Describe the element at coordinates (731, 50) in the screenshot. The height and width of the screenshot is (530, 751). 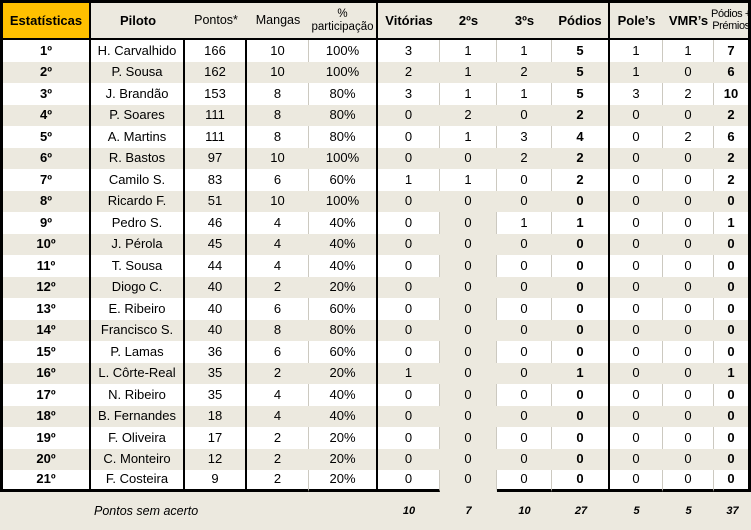
I see `cell-podios-premios: 7` at that location.